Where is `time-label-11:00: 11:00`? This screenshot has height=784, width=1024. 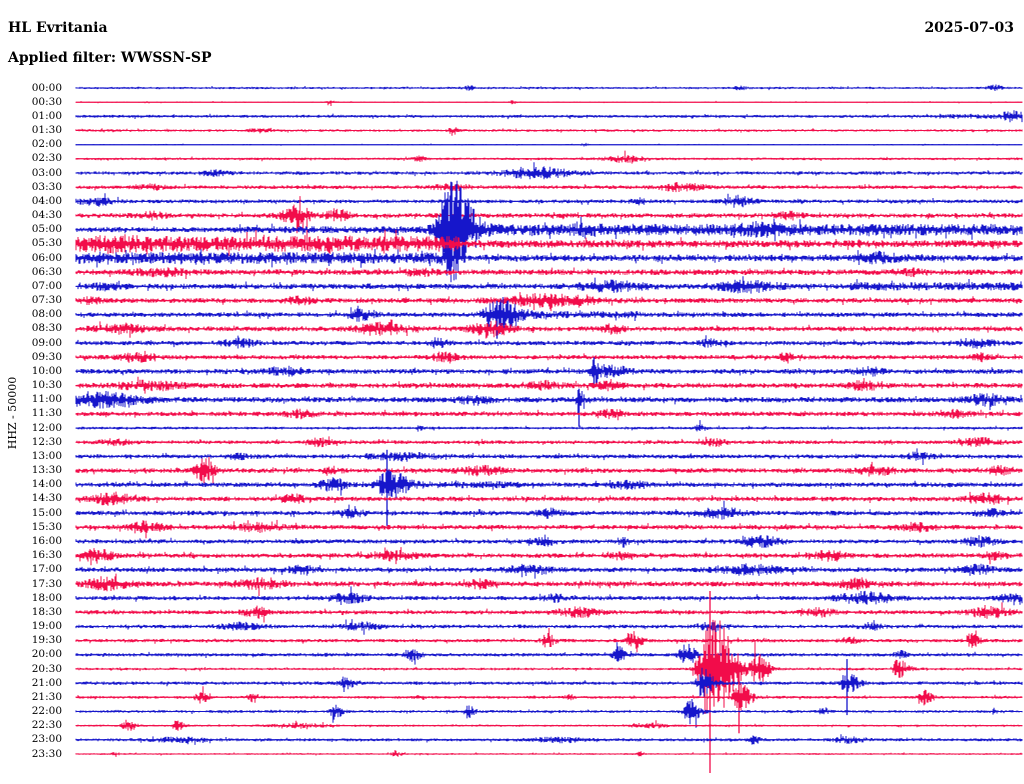 time-label-11:00: 11:00 is located at coordinates (46, 399).